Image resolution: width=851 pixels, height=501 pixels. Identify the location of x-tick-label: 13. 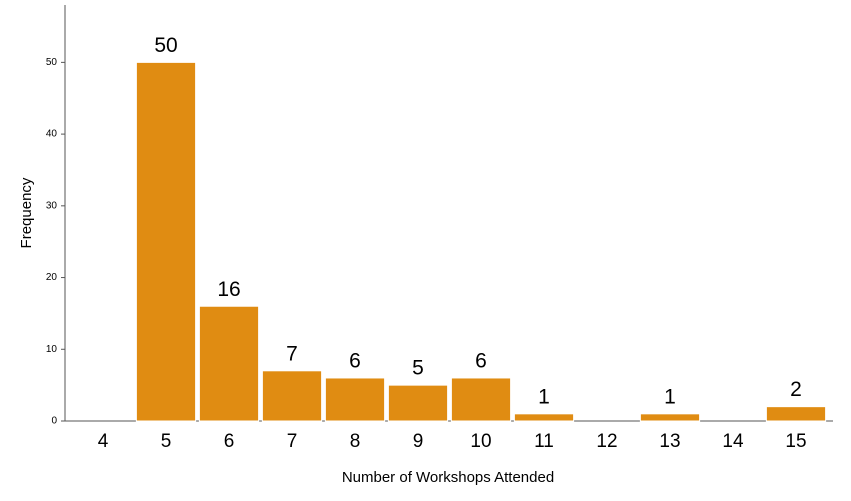
(669, 441).